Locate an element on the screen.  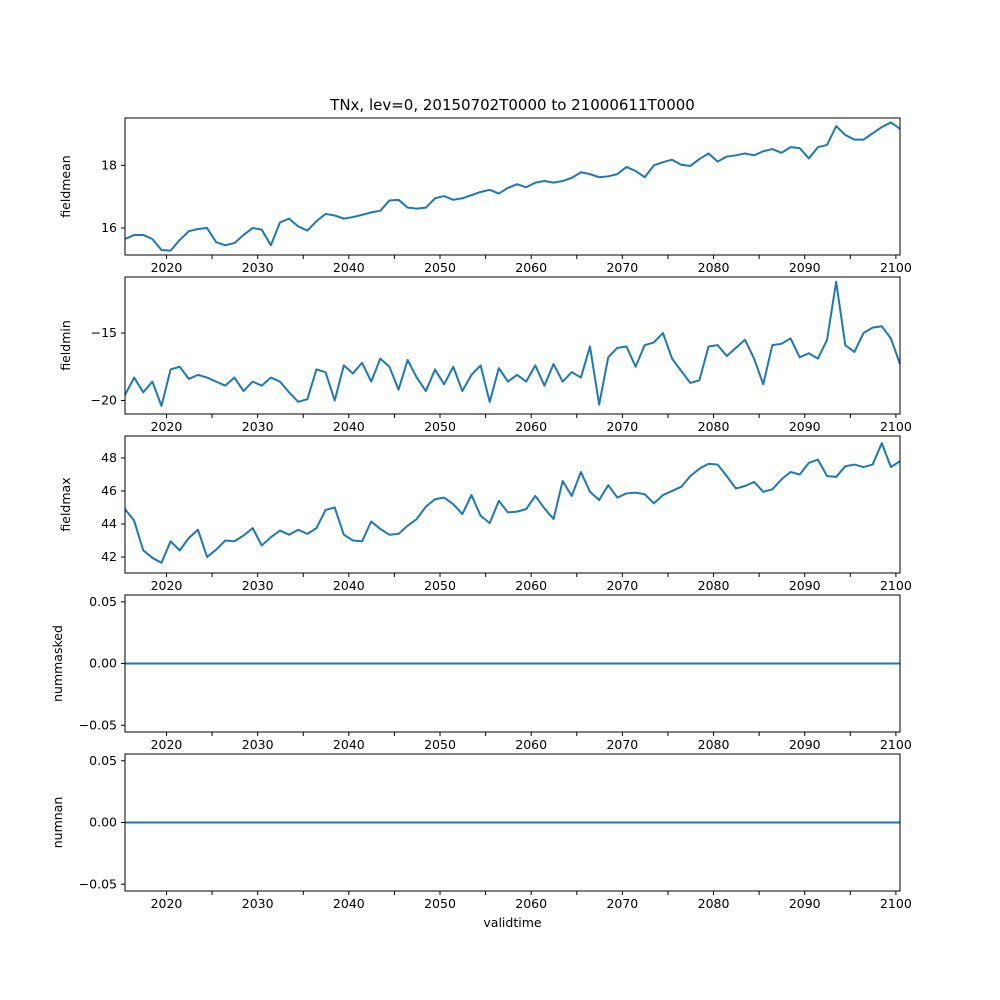
y-tick-label: 16 is located at coordinates (109, 227).